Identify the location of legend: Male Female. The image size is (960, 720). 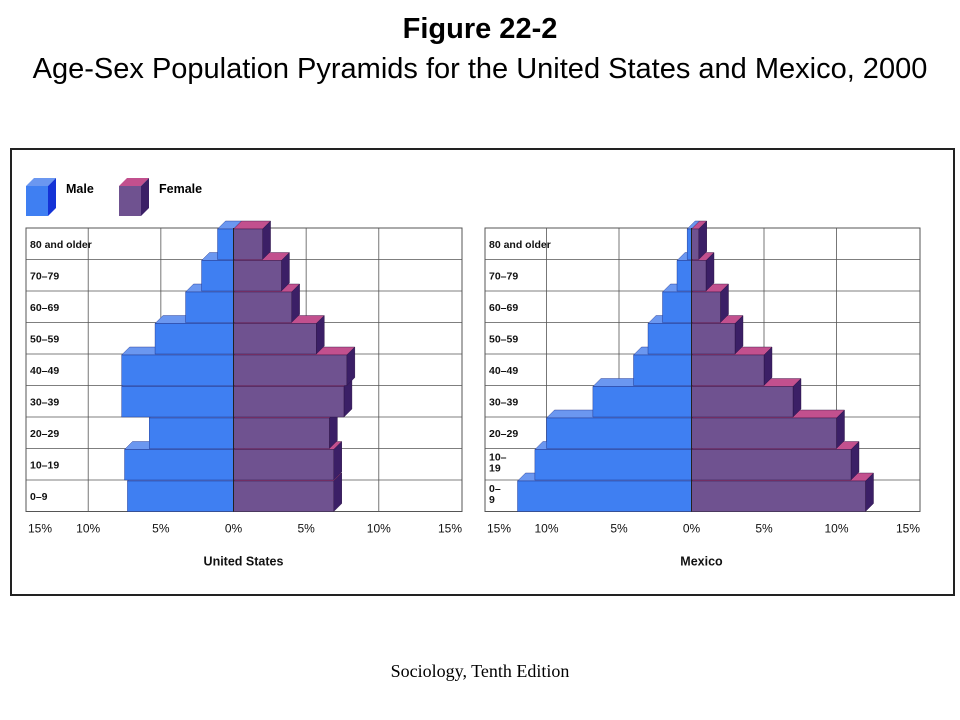
(114, 197).